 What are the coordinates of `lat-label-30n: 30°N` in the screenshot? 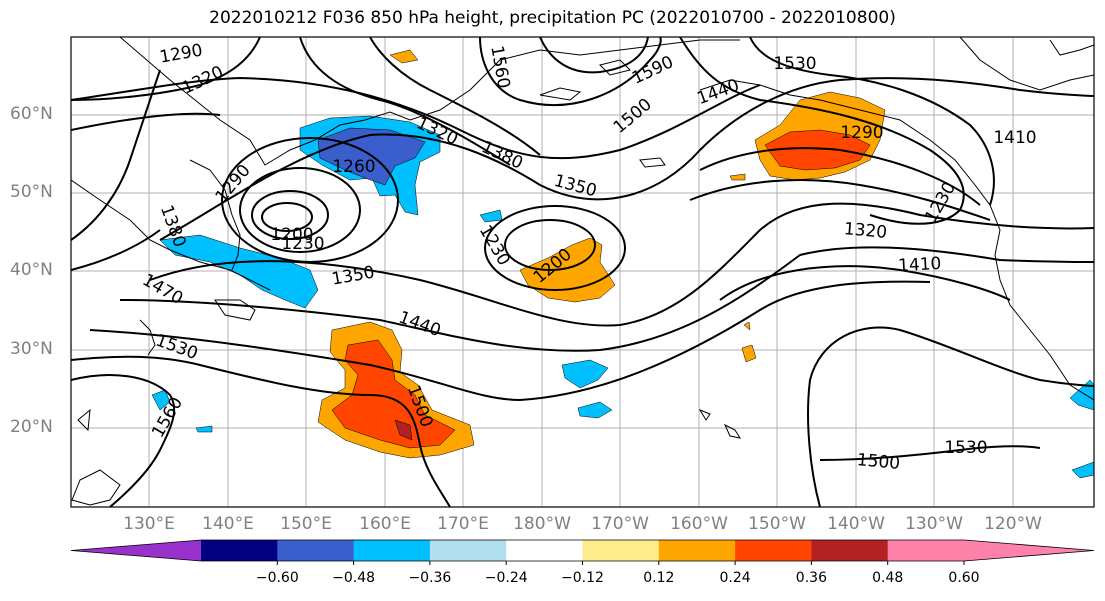 It's located at (31, 349).